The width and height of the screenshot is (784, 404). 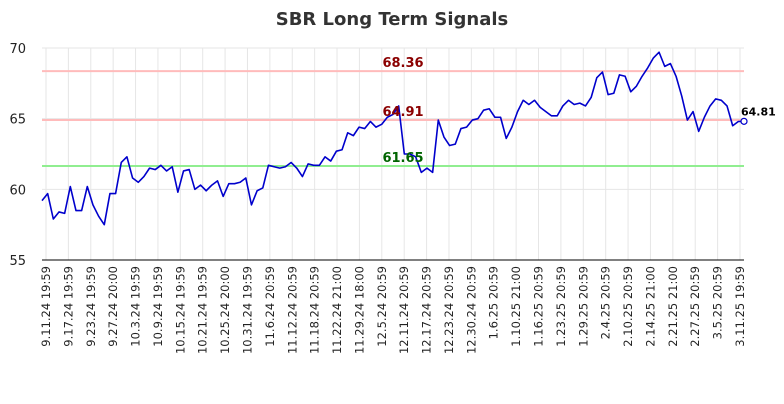 What do you see at coordinates (673, 306) in the screenshot?
I see `x-tick-label: 2.21.25 21:00` at bounding box center [673, 306].